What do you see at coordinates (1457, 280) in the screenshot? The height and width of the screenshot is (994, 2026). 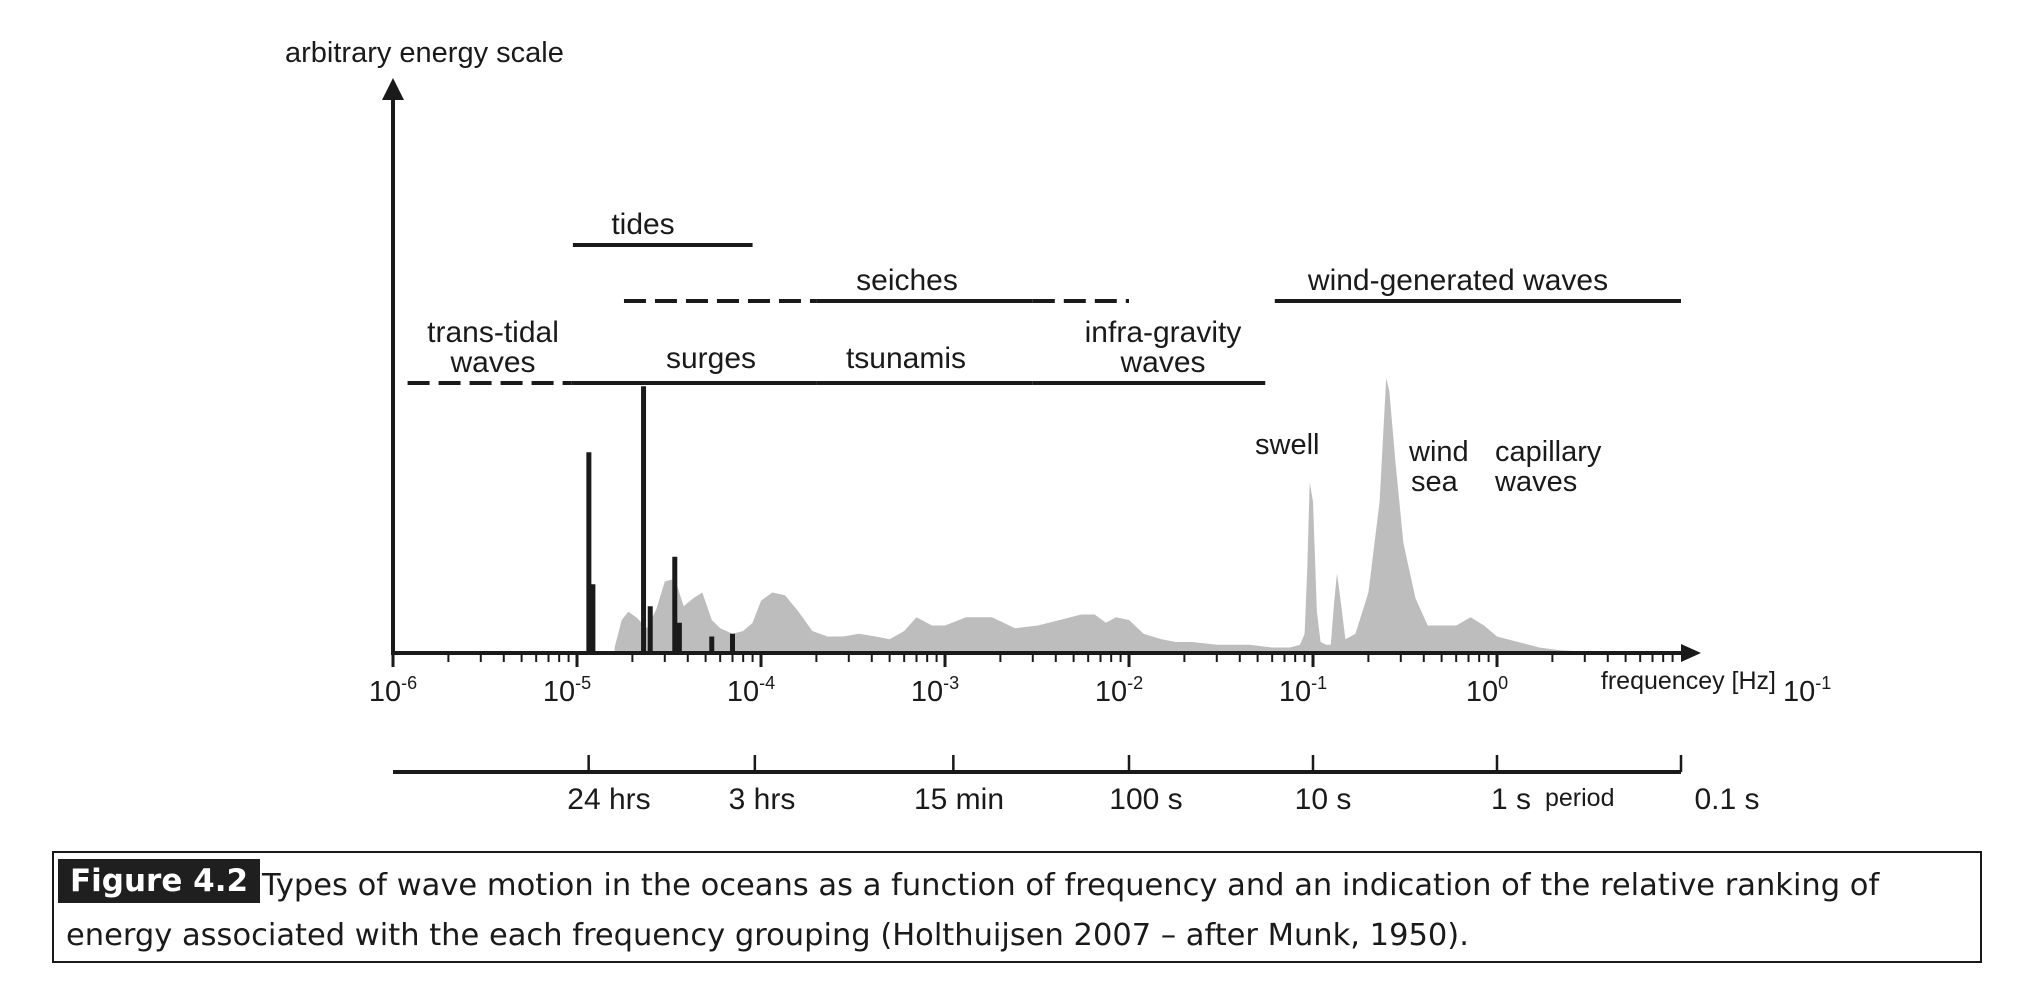 I see `band-label-wind-generated-waves: wind-generated waves` at bounding box center [1457, 280].